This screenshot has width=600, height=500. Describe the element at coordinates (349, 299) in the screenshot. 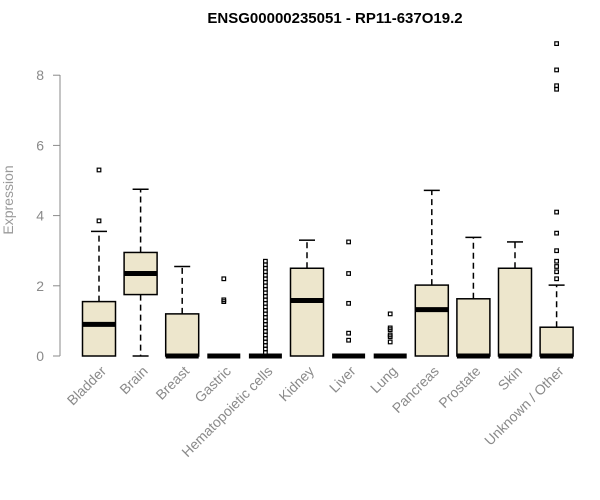

I see `box-liver` at that location.